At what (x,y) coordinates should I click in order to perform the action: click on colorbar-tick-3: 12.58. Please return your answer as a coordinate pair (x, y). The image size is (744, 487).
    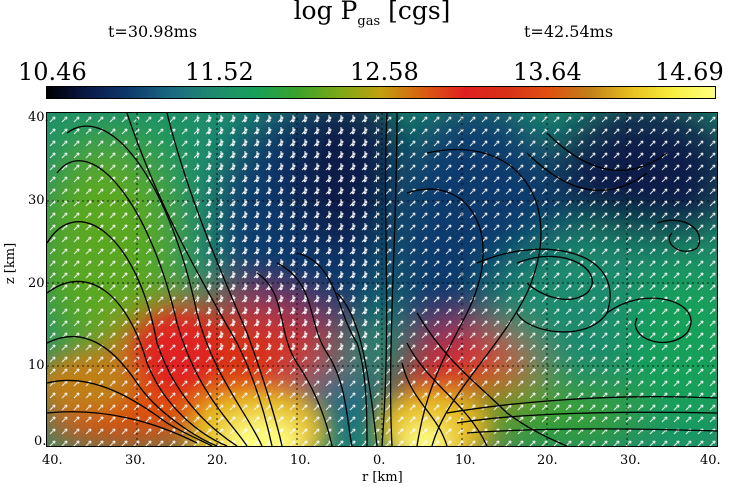
    Looking at the image, I should click on (384, 72).